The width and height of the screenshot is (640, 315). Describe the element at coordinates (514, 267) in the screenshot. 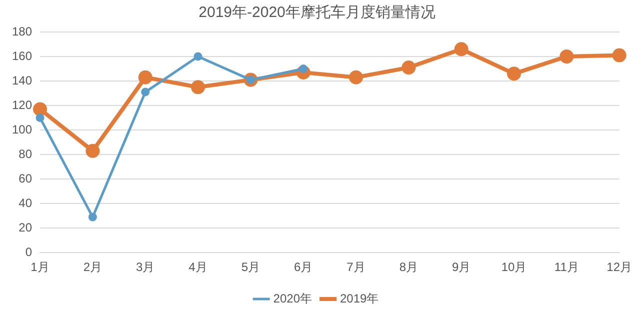

I see `x-tick-label: 10月` at that location.